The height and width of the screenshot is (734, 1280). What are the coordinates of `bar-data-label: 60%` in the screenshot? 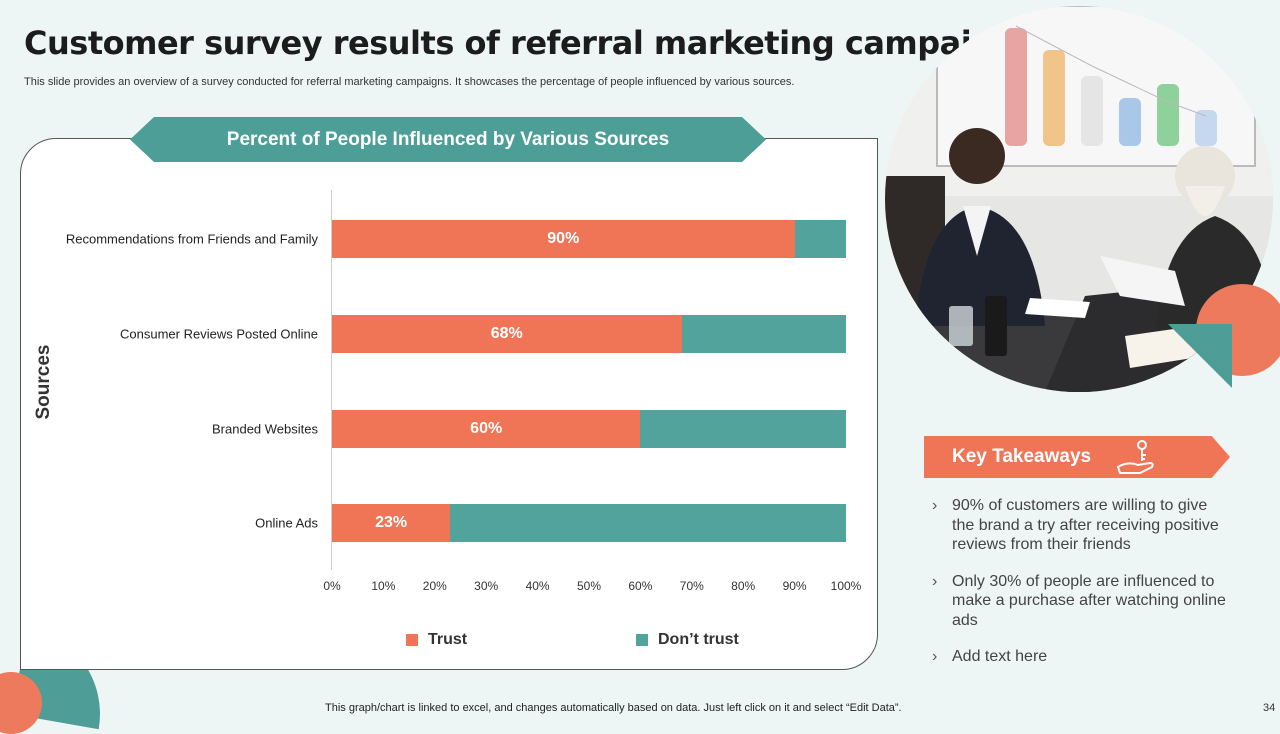 It's located at (486, 428).